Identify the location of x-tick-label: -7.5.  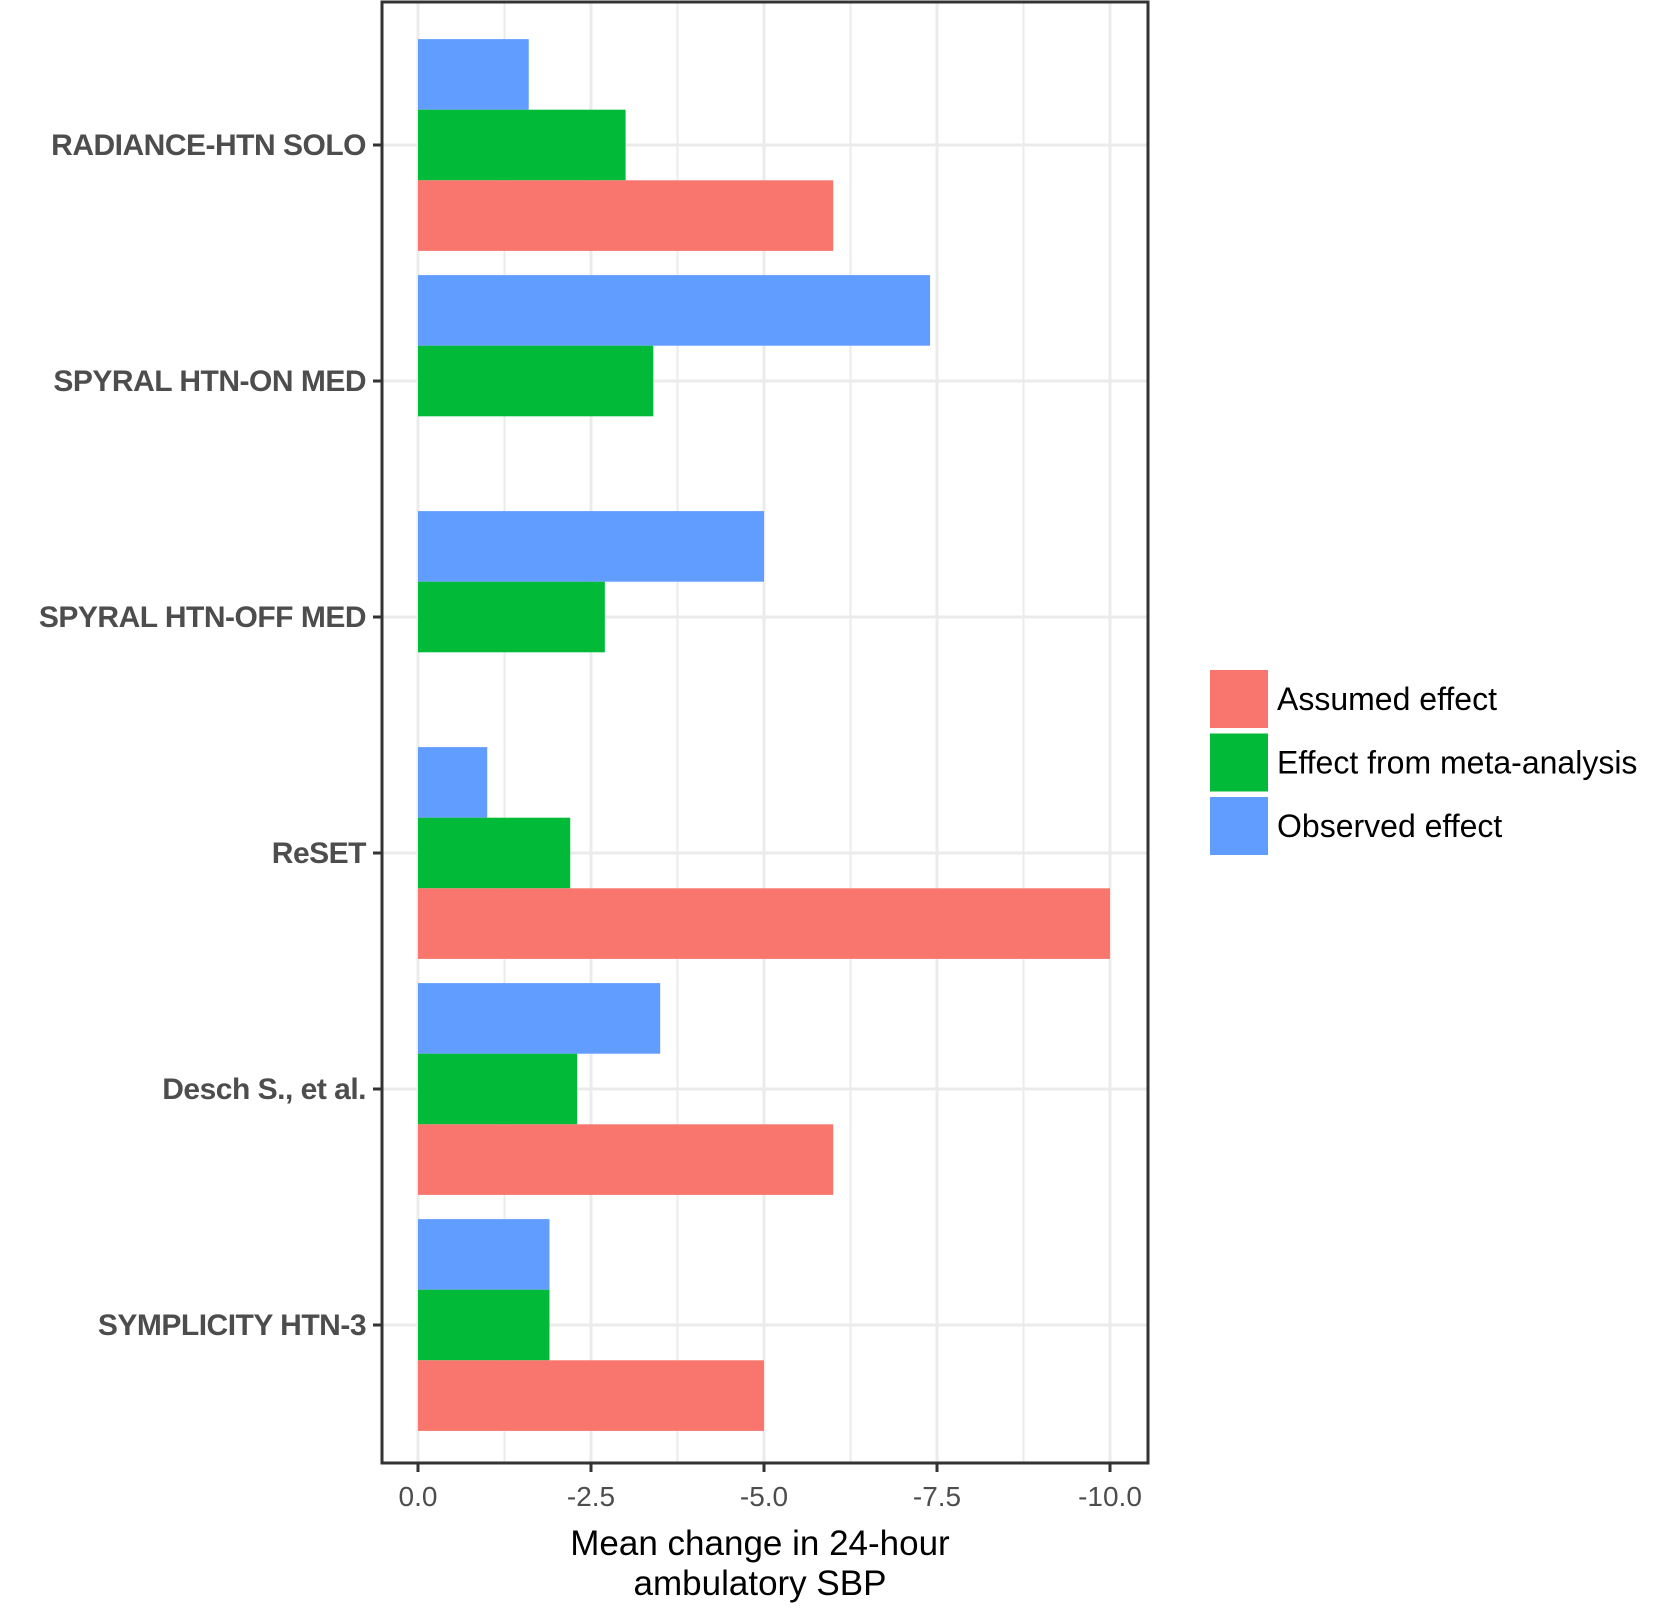
(937, 1496).